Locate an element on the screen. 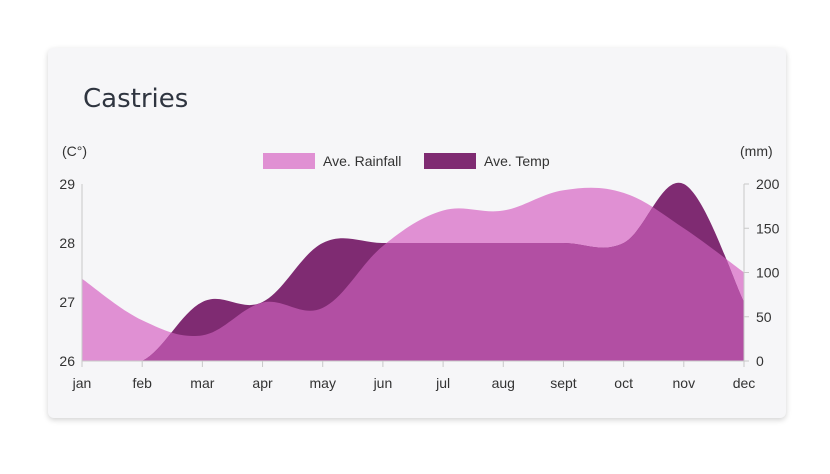 This screenshot has width=830, height=474. y-right-tick-label: 0 is located at coordinates (760, 361).